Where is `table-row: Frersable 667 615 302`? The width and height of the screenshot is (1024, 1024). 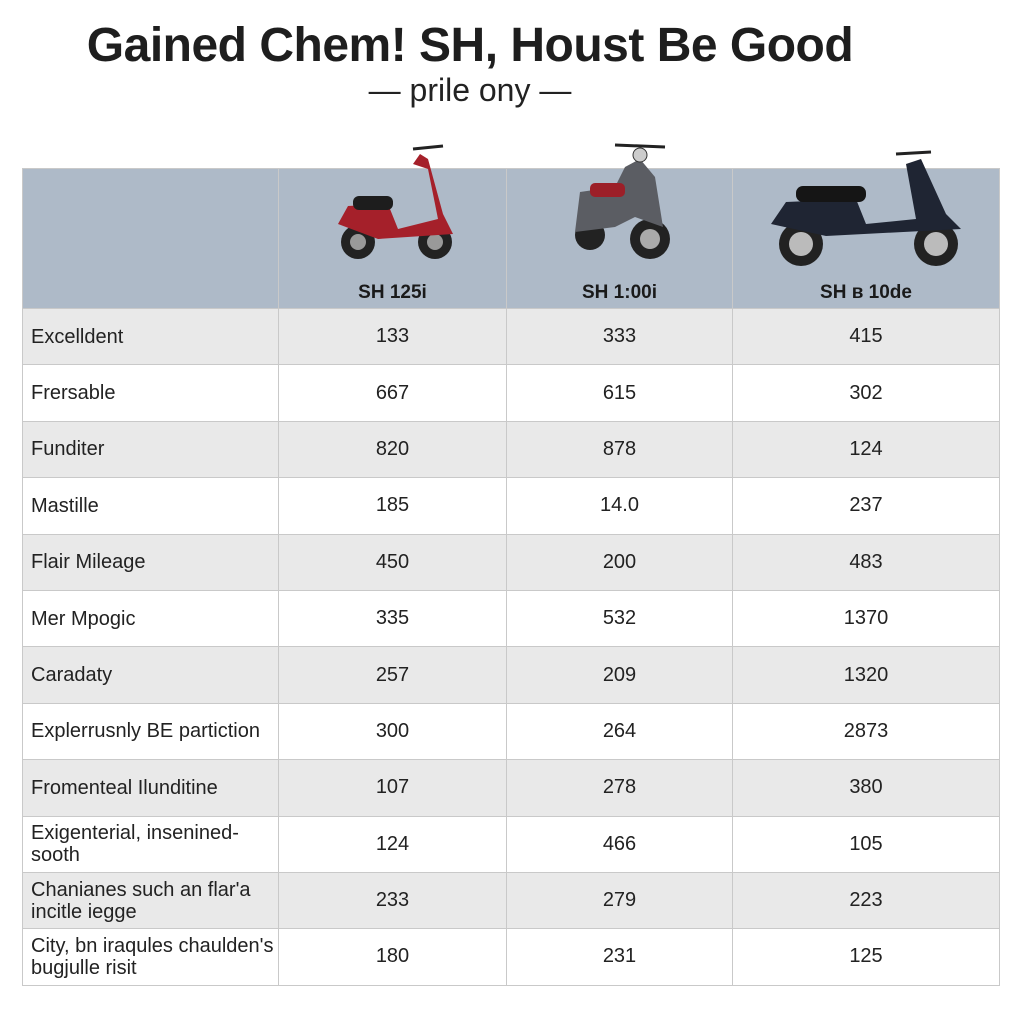
table-row: Frersable 667 615 302 is located at coordinates (511, 393).